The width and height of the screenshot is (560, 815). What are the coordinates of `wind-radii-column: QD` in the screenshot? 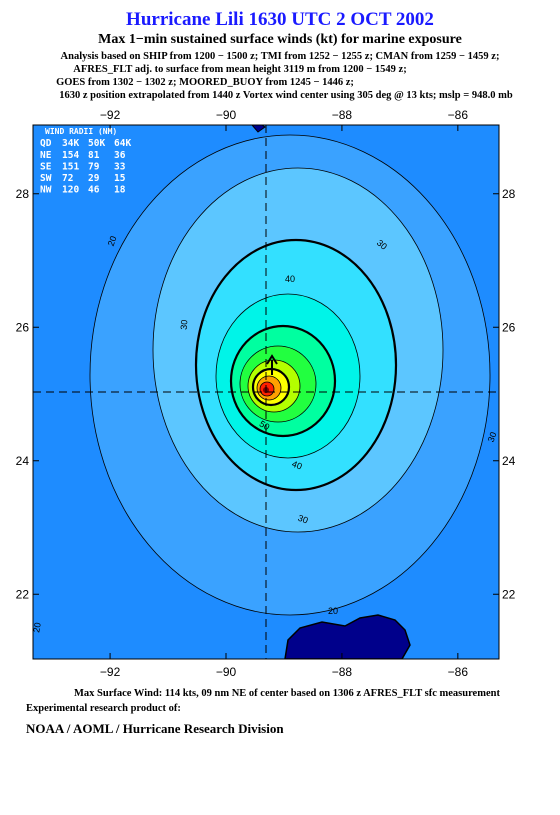 It's located at (46, 143).